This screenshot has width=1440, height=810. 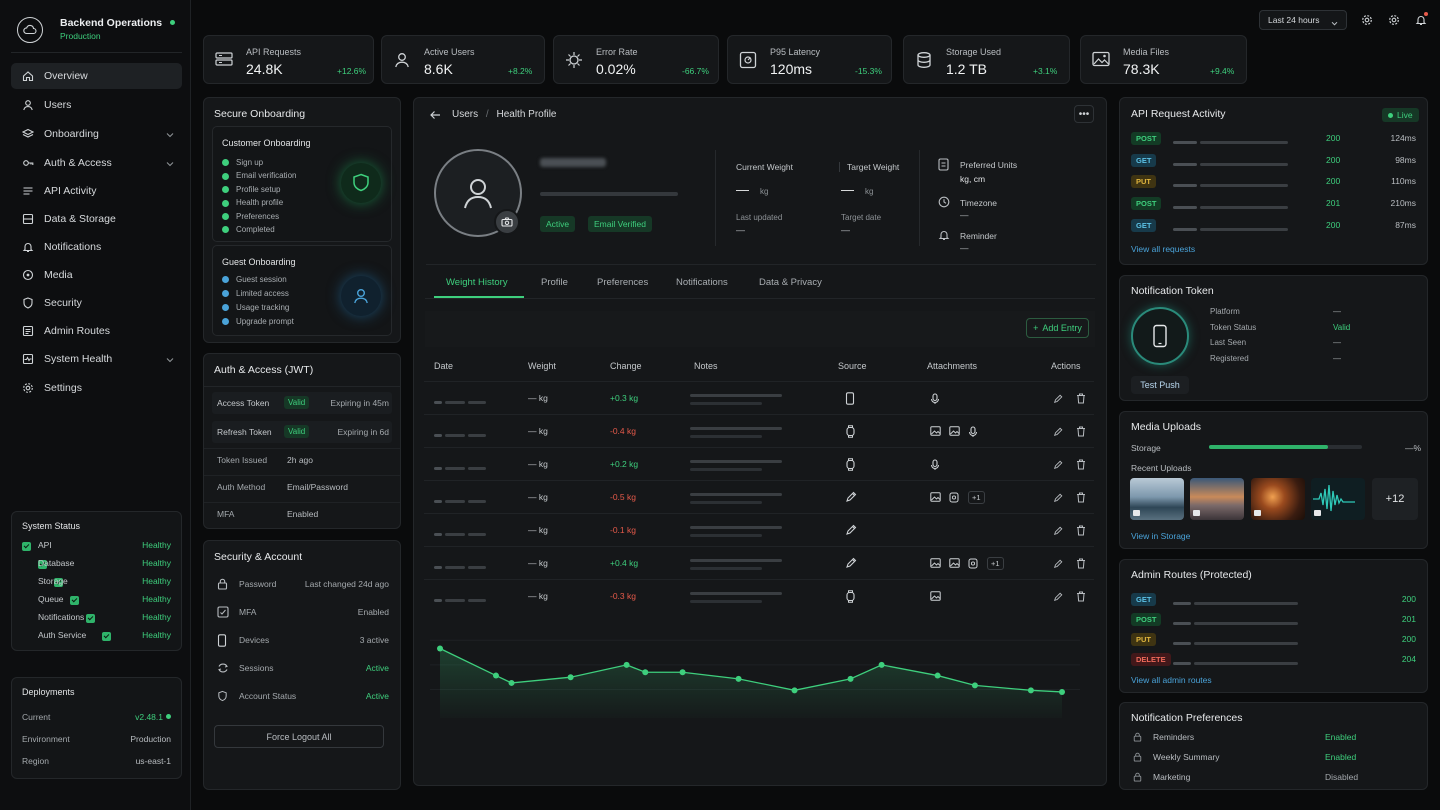 I want to click on sidebar-item-notifications: Notifications, so click(x=96, y=247).